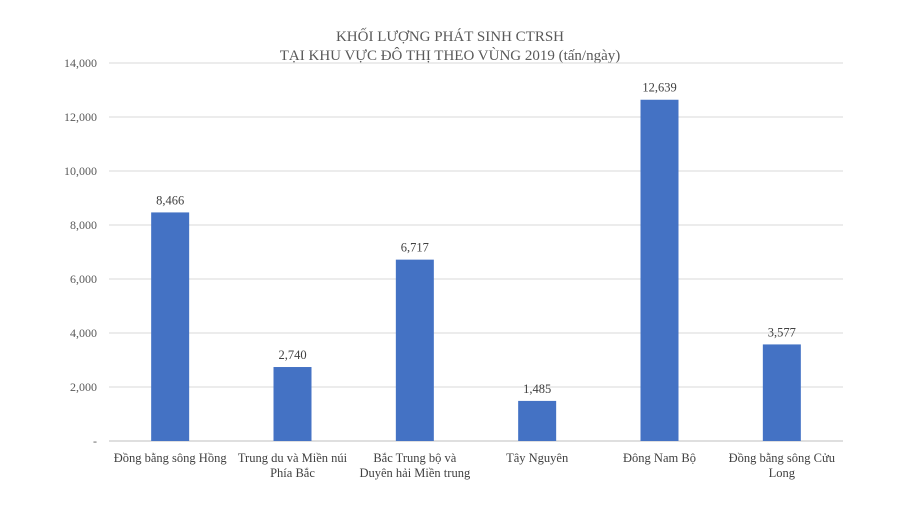  Describe the element at coordinates (293, 458) in the screenshot. I see `category-label: Trung du và Miền núi` at that location.